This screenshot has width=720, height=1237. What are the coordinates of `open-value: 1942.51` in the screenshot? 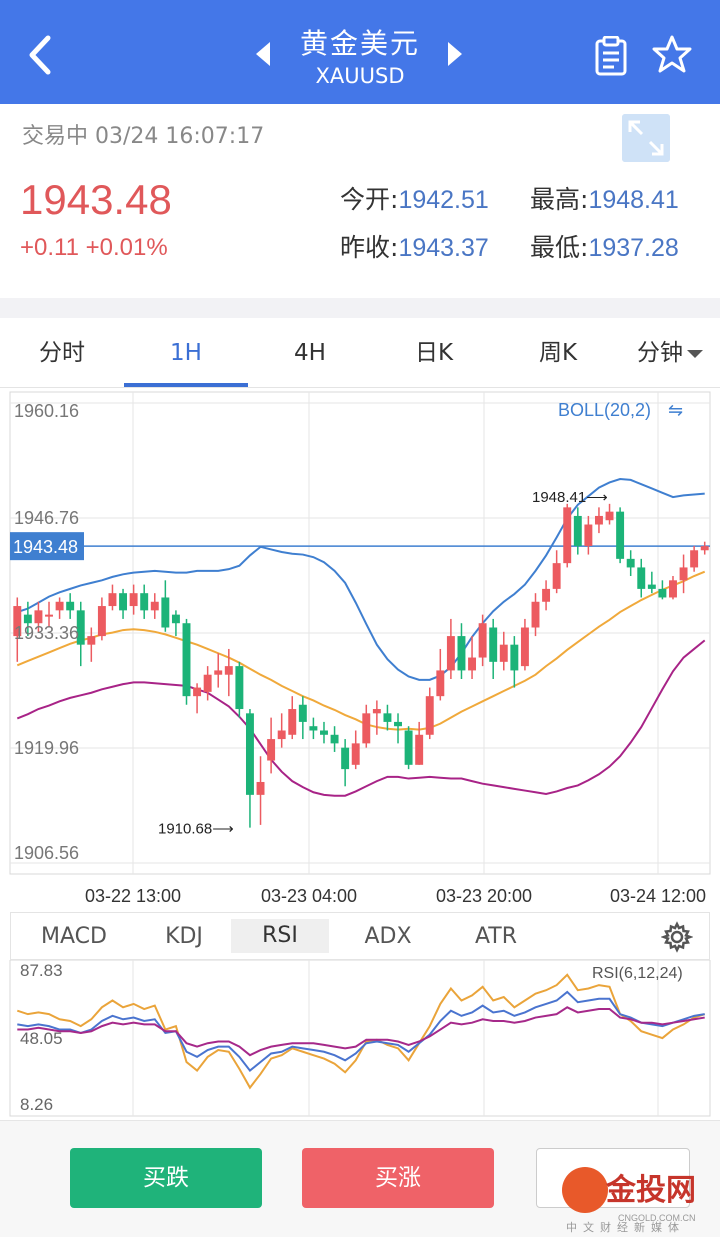 It's located at (443, 200).